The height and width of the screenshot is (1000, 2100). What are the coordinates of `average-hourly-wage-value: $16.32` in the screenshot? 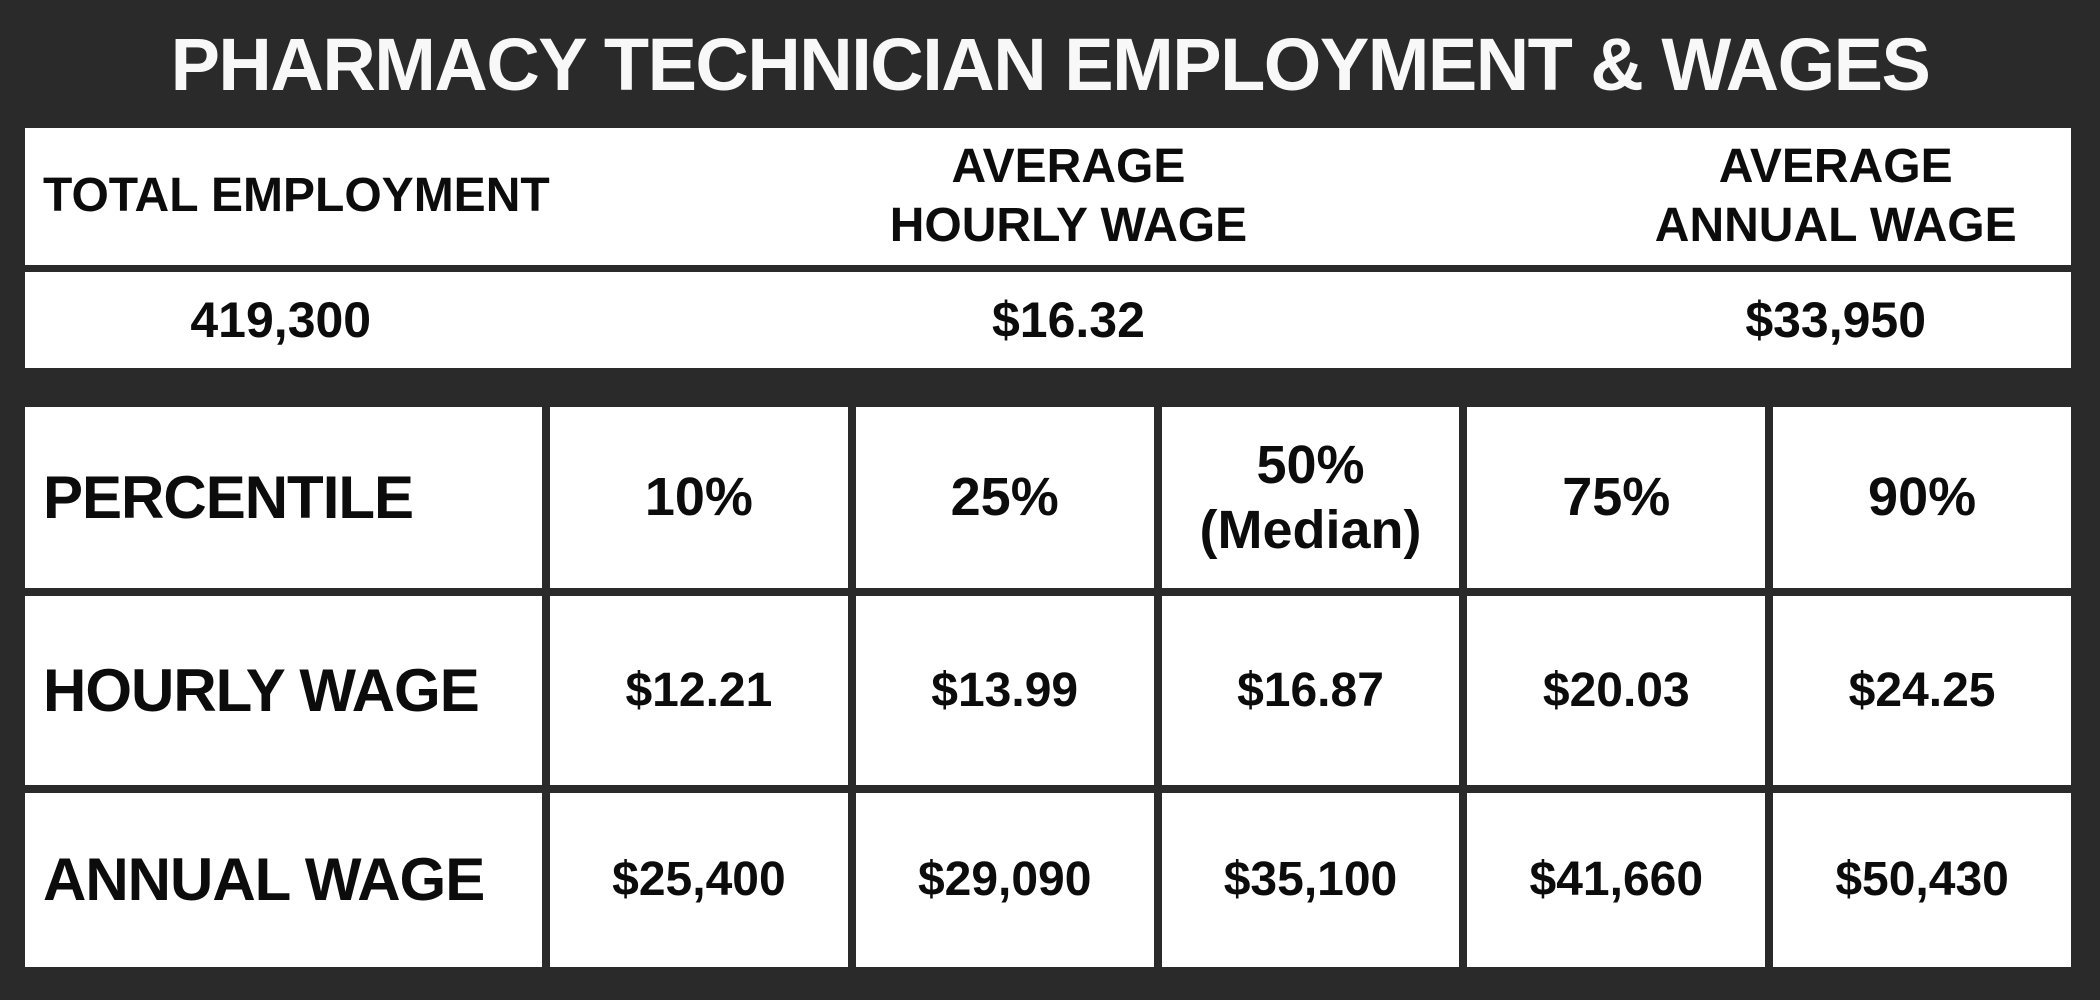 It's located at (1068, 319).